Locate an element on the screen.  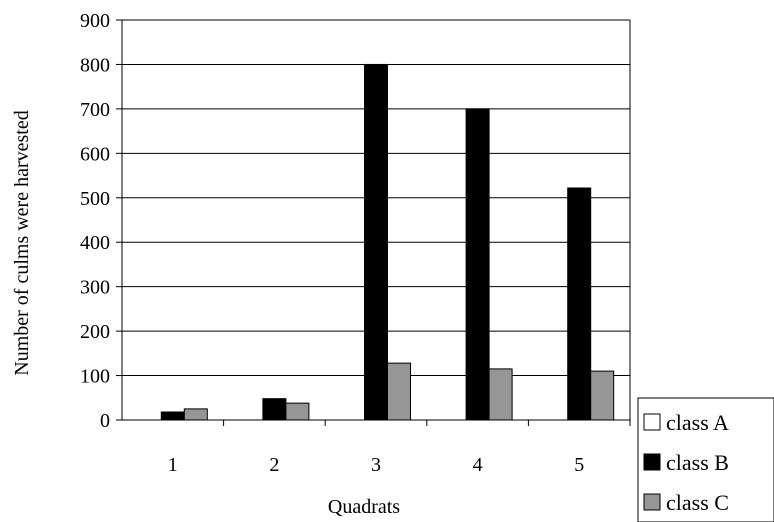
bar-class-c-q1 is located at coordinates (195, 414).